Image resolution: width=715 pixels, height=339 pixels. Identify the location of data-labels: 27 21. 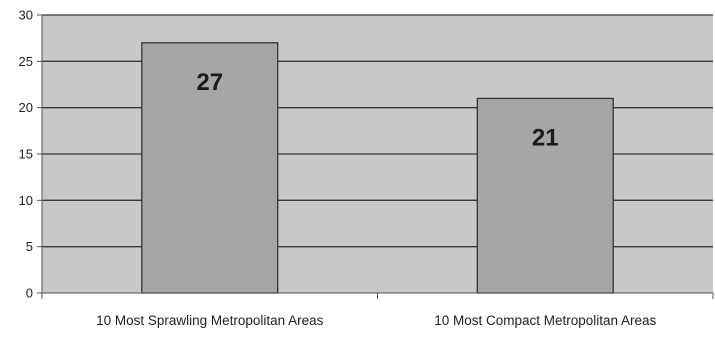
(377, 110).